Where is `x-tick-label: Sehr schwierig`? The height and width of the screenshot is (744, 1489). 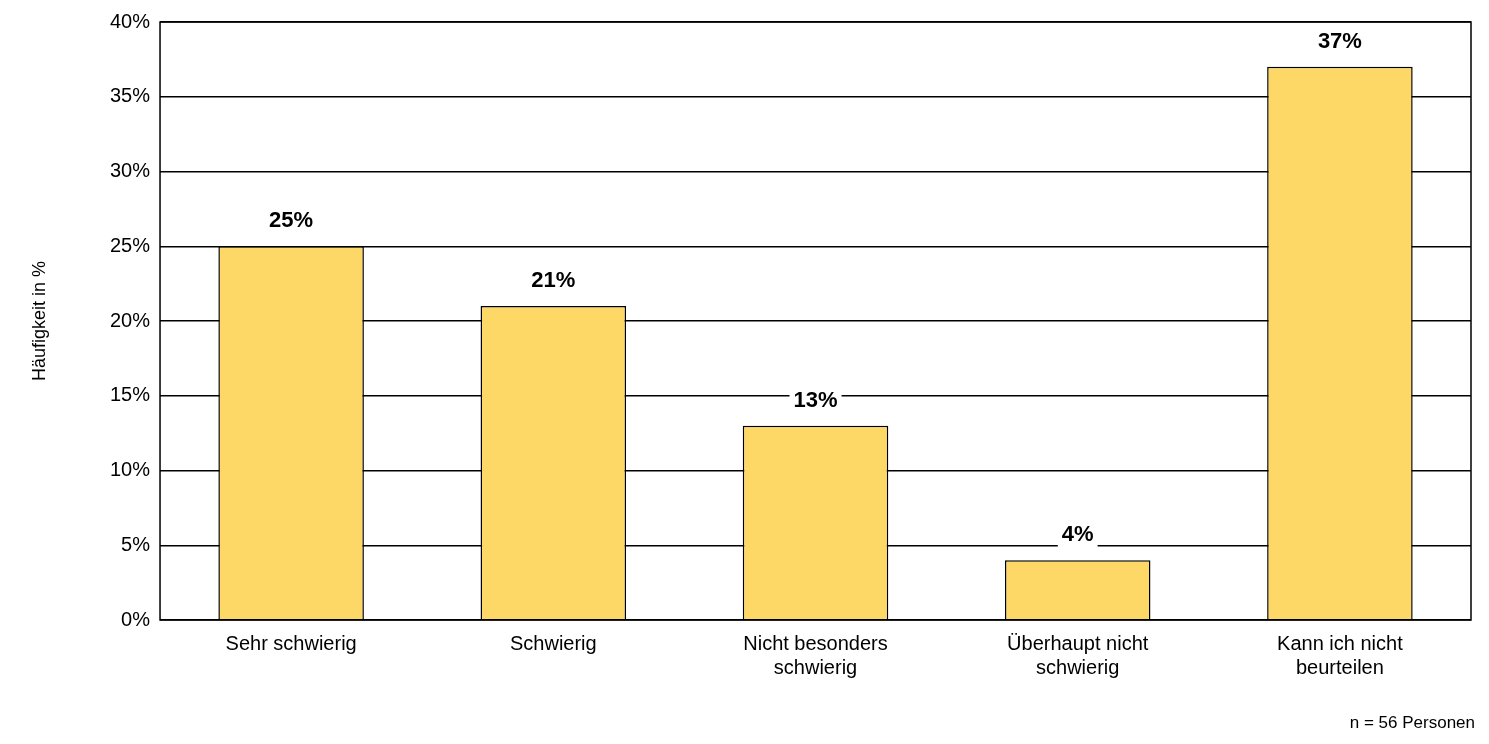
x-tick-label: Sehr schwierig is located at coordinates (291, 642).